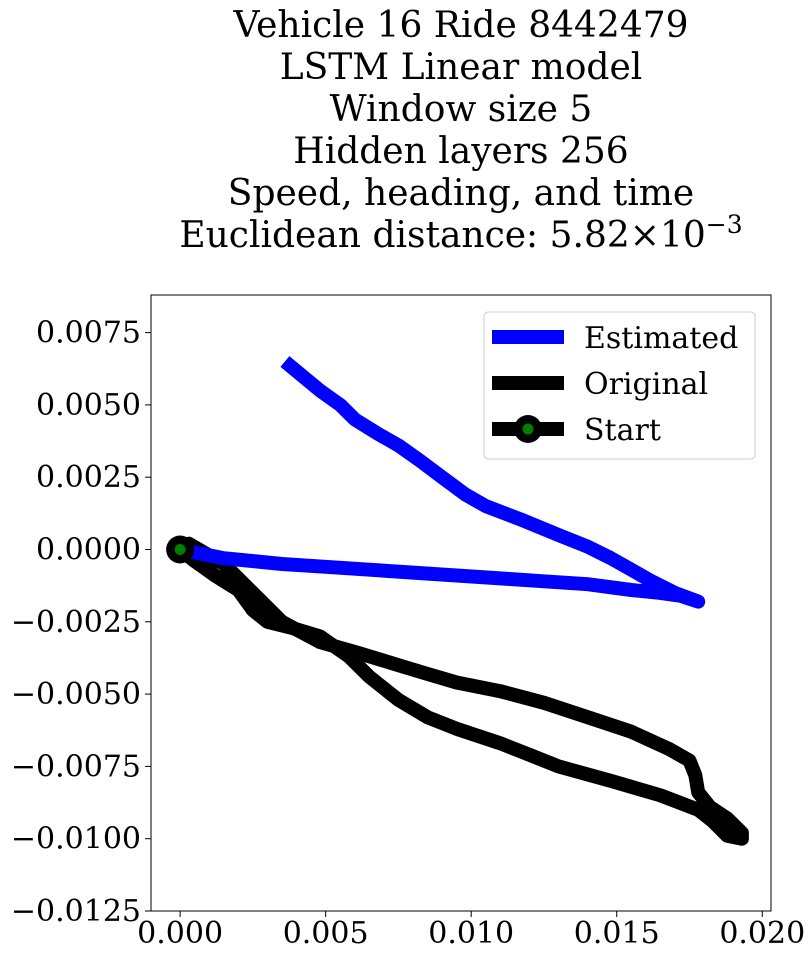 The height and width of the screenshot is (958, 809). I want to click on y-tick-label: 0.0025, so click(88, 477).